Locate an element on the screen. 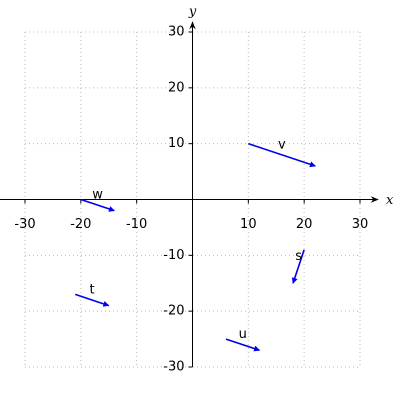 The height and width of the screenshot is (400, 400). y-tick-label: -30 is located at coordinates (173, 367).